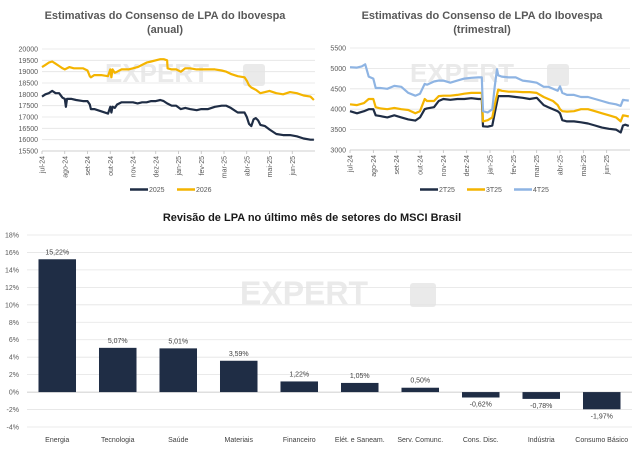  Describe the element at coordinates (12, 253) in the screenshot. I see `y-tick-label: 16%` at that location.